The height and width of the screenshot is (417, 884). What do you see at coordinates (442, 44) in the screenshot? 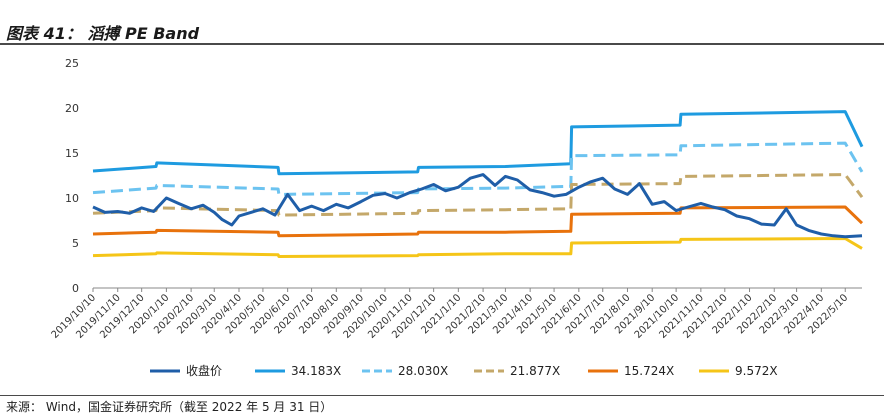
I see `title-divider` at bounding box center [442, 44].